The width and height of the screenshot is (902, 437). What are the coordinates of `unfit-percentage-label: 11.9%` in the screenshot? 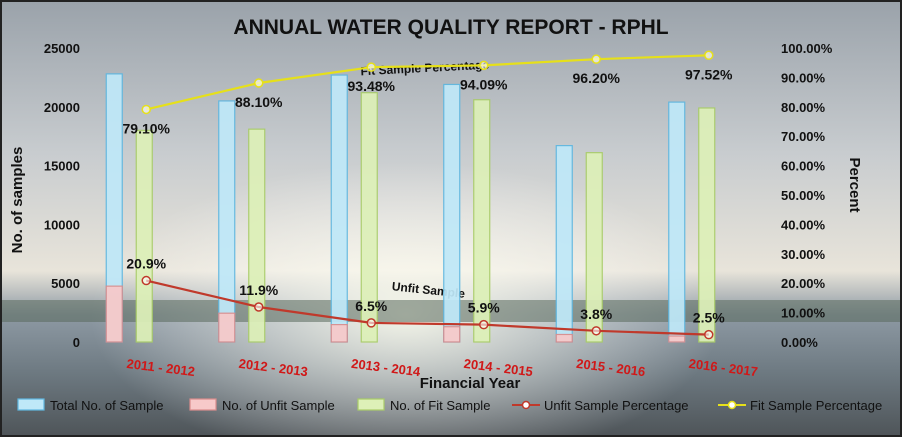 It's located at (258, 290).